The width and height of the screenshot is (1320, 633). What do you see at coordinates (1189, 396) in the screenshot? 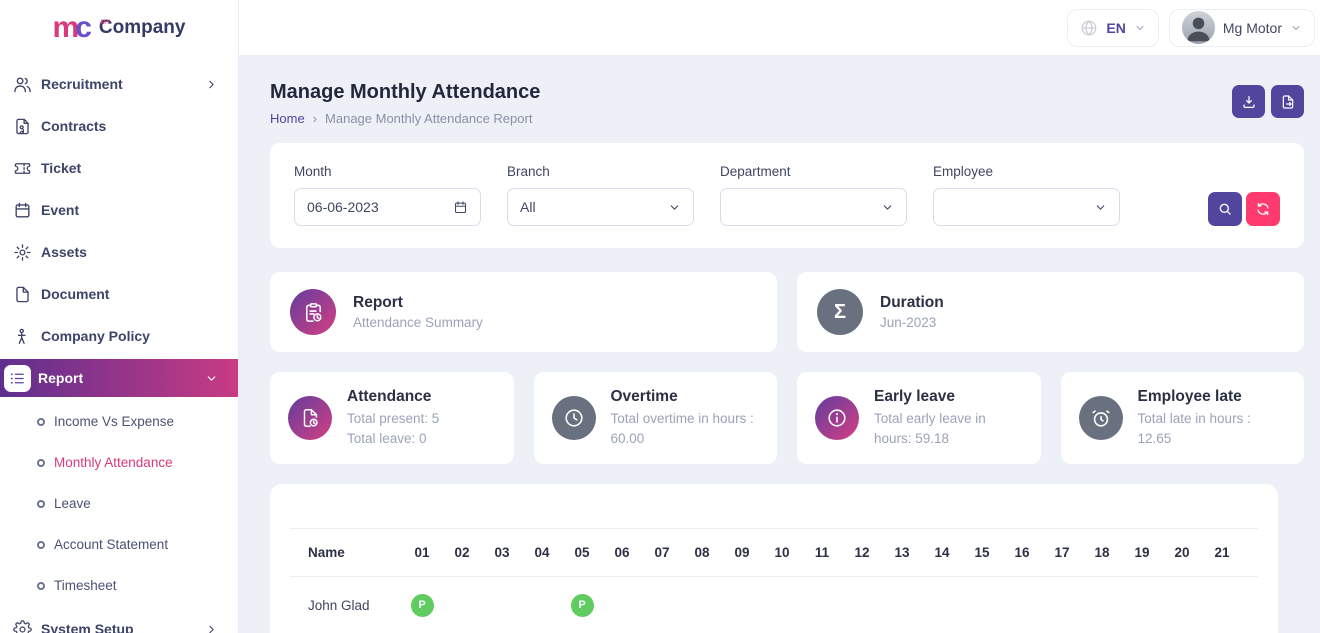
I see `card-title: Employee late` at bounding box center [1189, 396].